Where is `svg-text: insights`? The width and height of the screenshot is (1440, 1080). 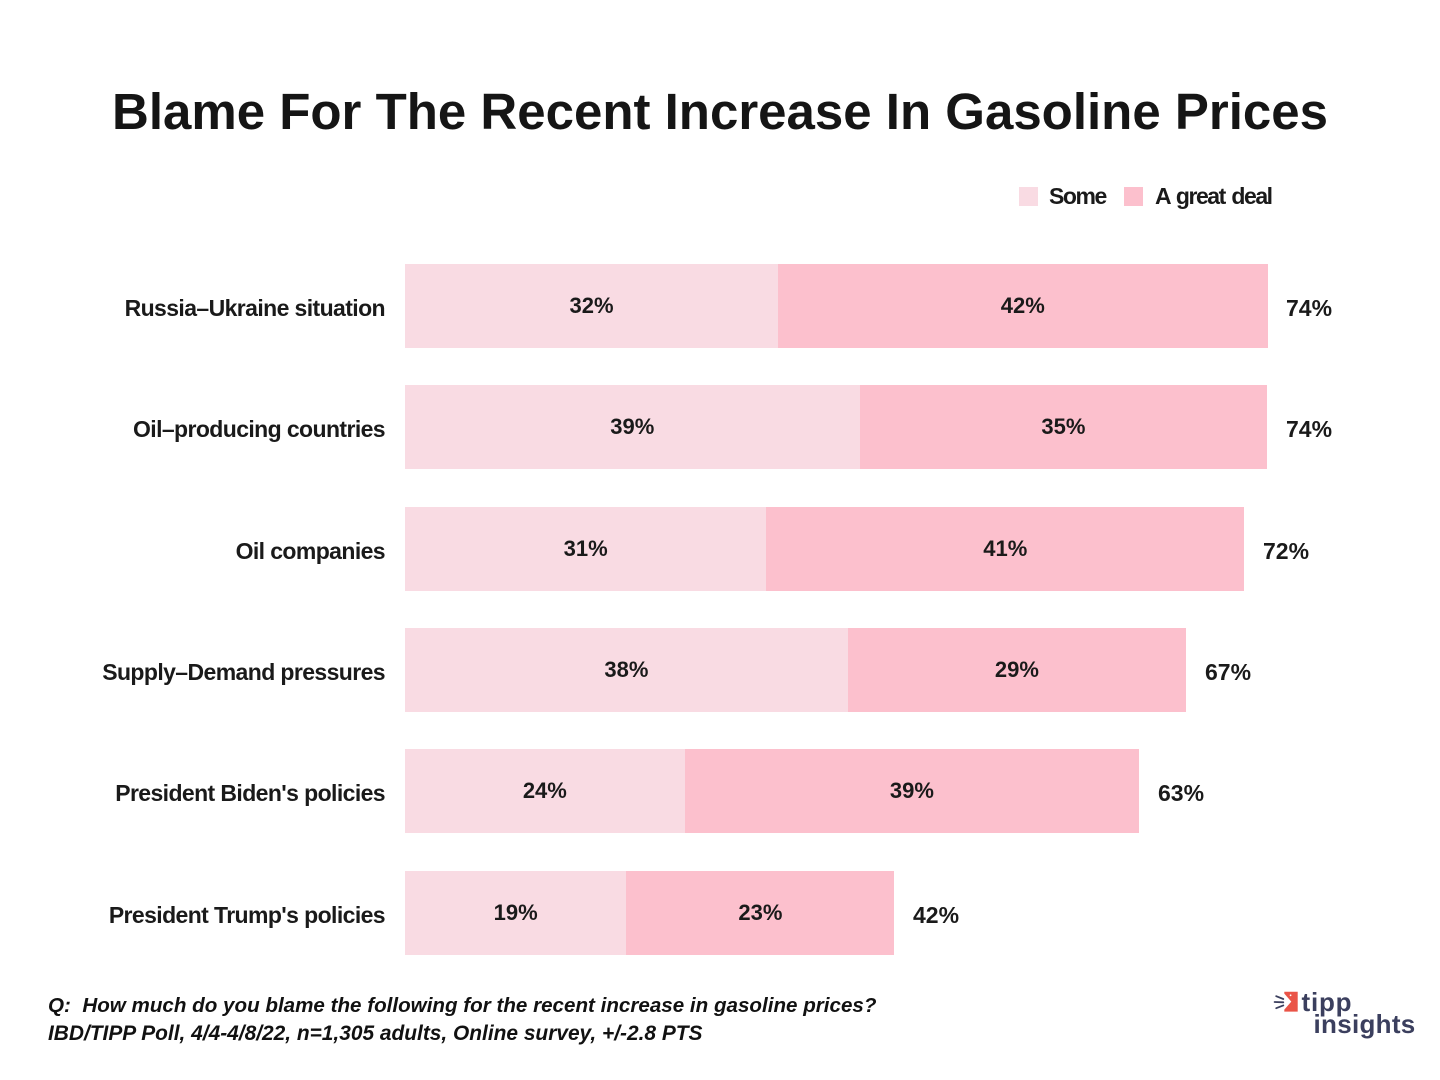 svg-text: insights is located at coordinates (1365, 1024).